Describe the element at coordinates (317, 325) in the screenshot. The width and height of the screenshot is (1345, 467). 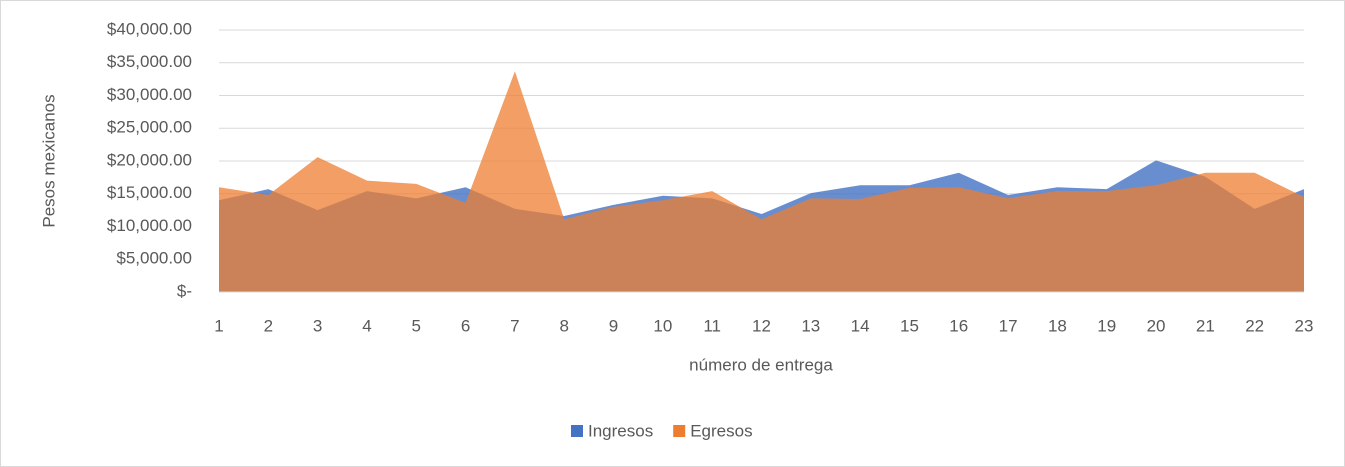
I see `x-tick-label: 3` at that location.